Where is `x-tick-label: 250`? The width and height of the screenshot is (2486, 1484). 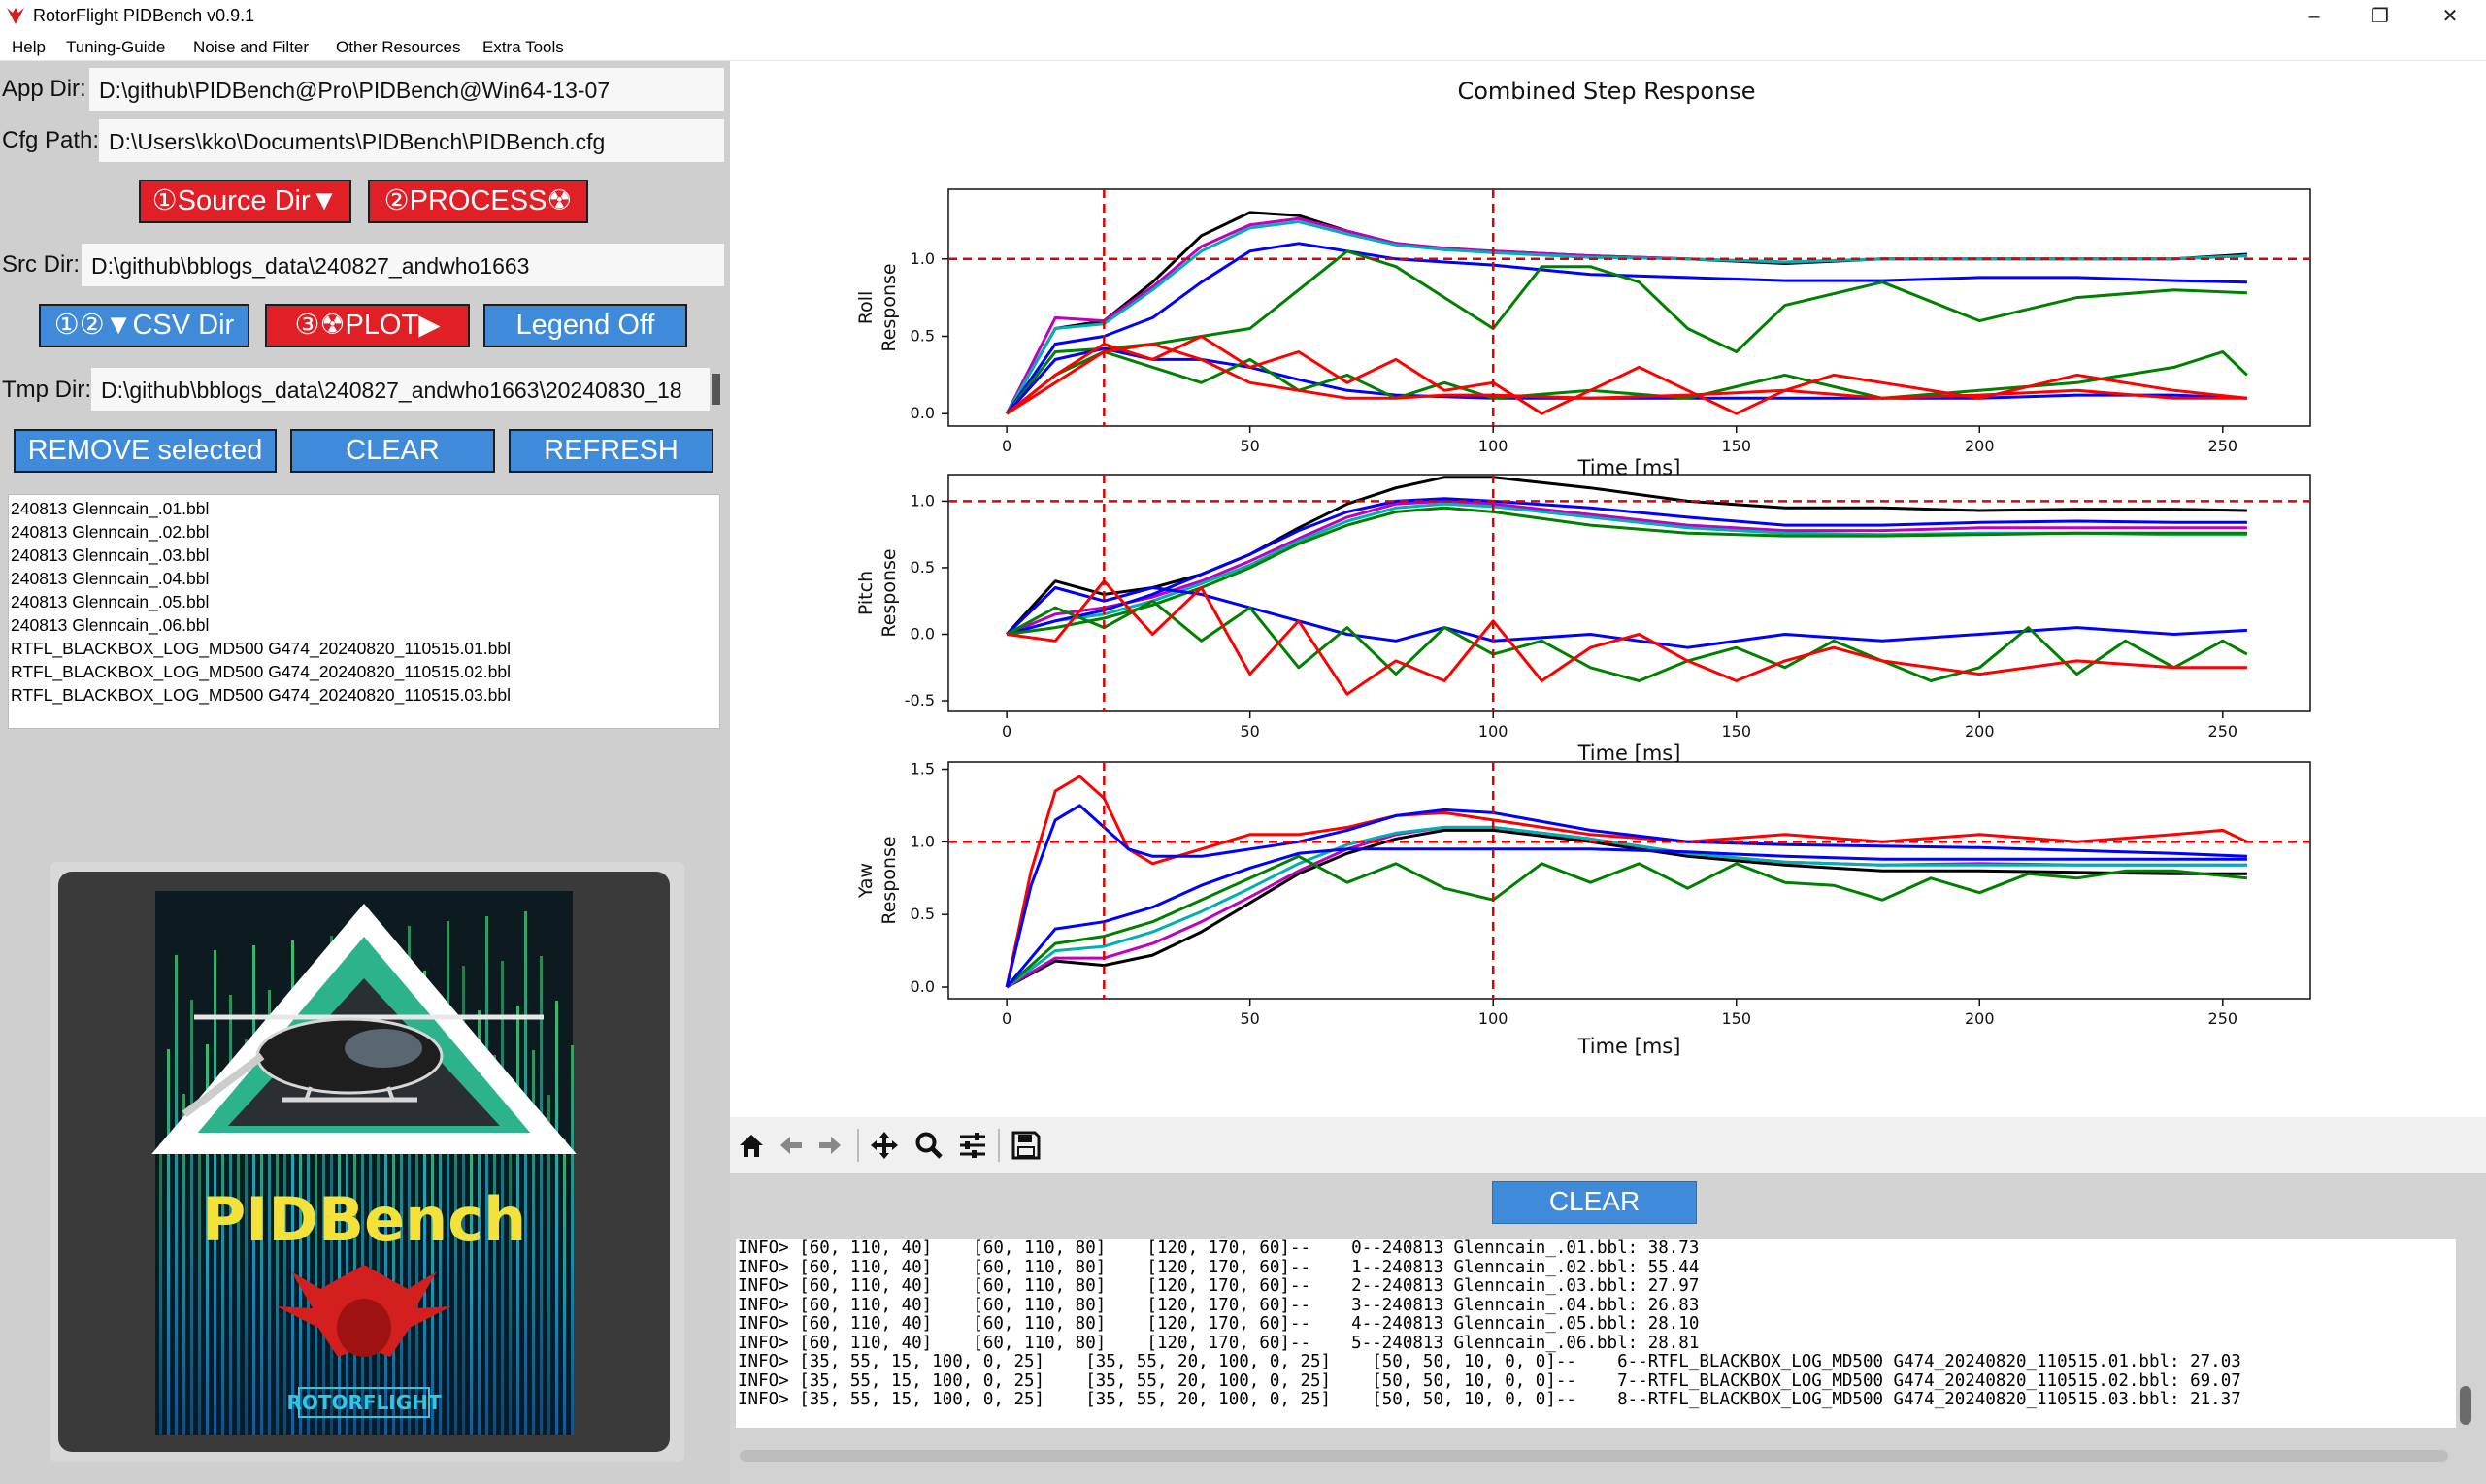 x-tick-label: 250 is located at coordinates (2223, 1018).